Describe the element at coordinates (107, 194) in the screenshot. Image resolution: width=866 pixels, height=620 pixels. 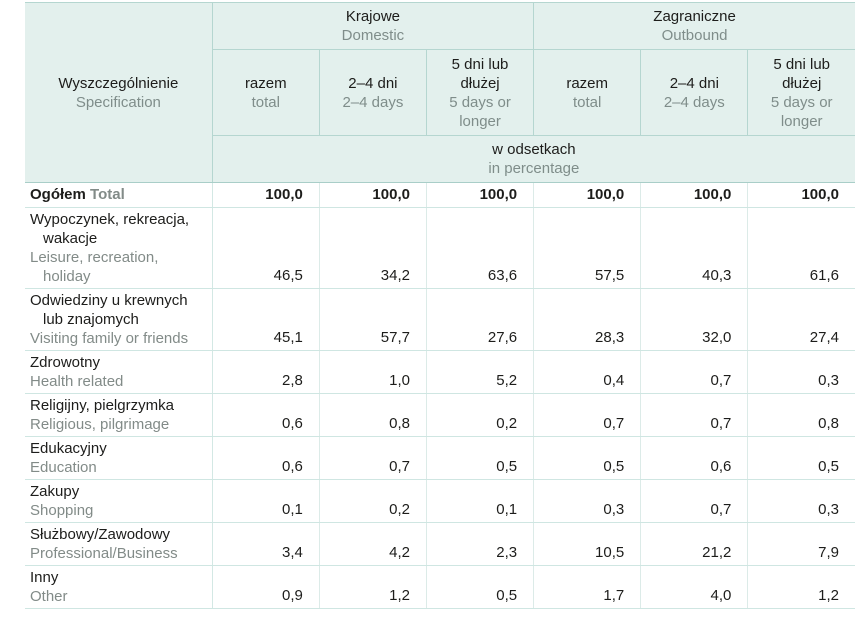
I see `row-label-en: Total` at that location.